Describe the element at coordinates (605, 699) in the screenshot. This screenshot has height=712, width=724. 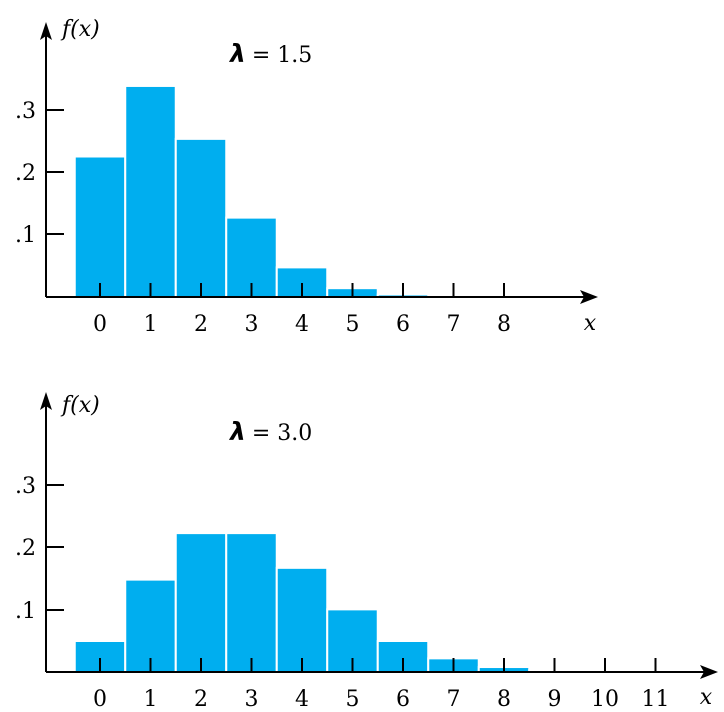
I see `x-tick-label-10: 10` at that location.